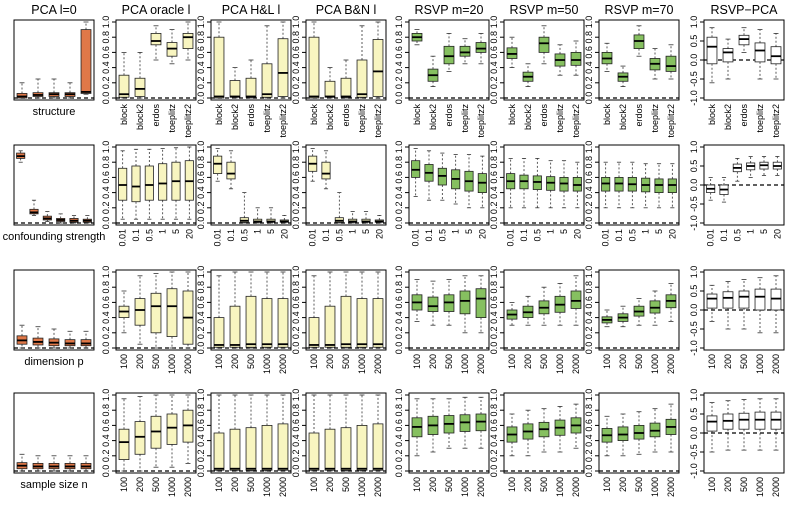 The image size is (789, 515). What do you see at coordinates (544, 115) in the screenshot?
I see `x-tick-label: erdos` at bounding box center [544, 115].